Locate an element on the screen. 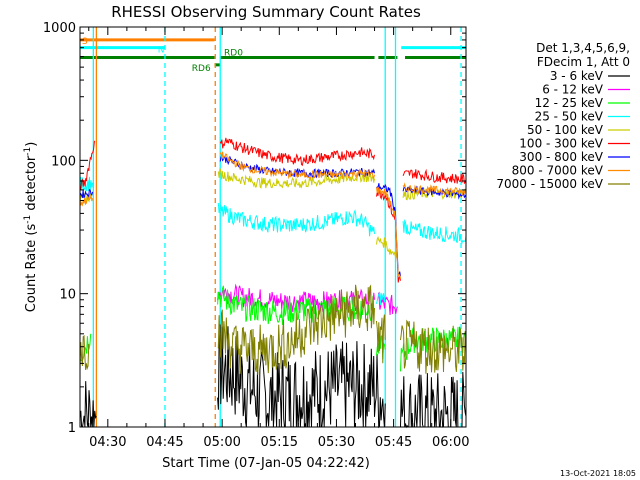  x-tick-label-5: 05:45 is located at coordinates (393, 442).